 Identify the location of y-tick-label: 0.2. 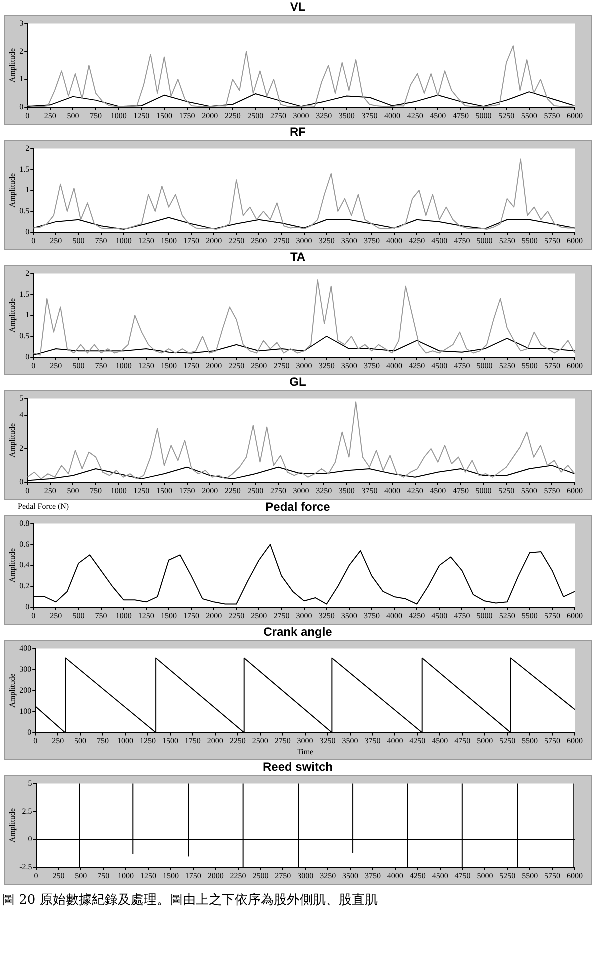
(25, 586).